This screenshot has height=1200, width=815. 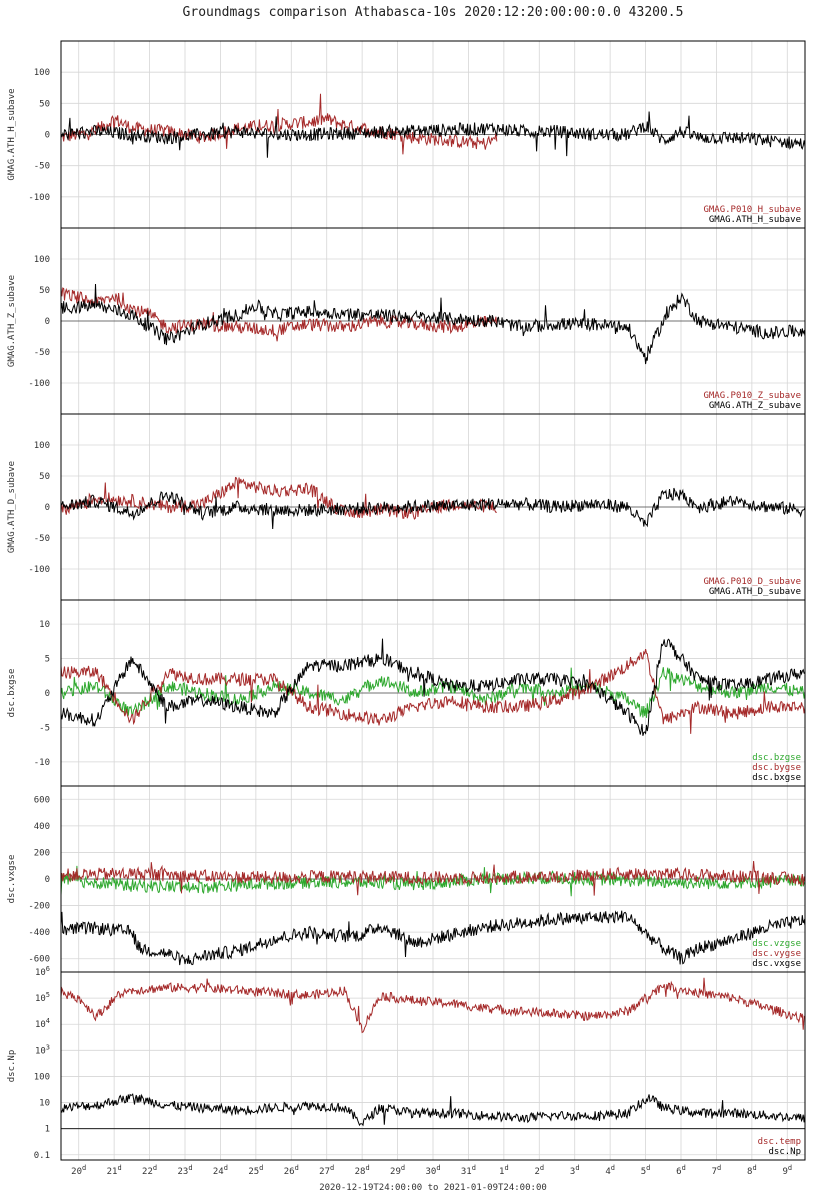 What do you see at coordinates (326, 1170) in the screenshot?
I see `x-tick-label: 27d` at bounding box center [326, 1170].